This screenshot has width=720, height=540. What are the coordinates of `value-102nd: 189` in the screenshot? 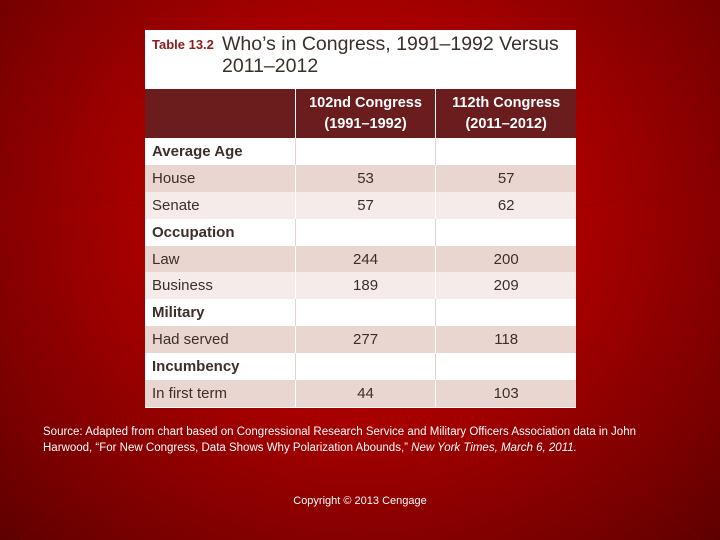 It's located at (365, 286).